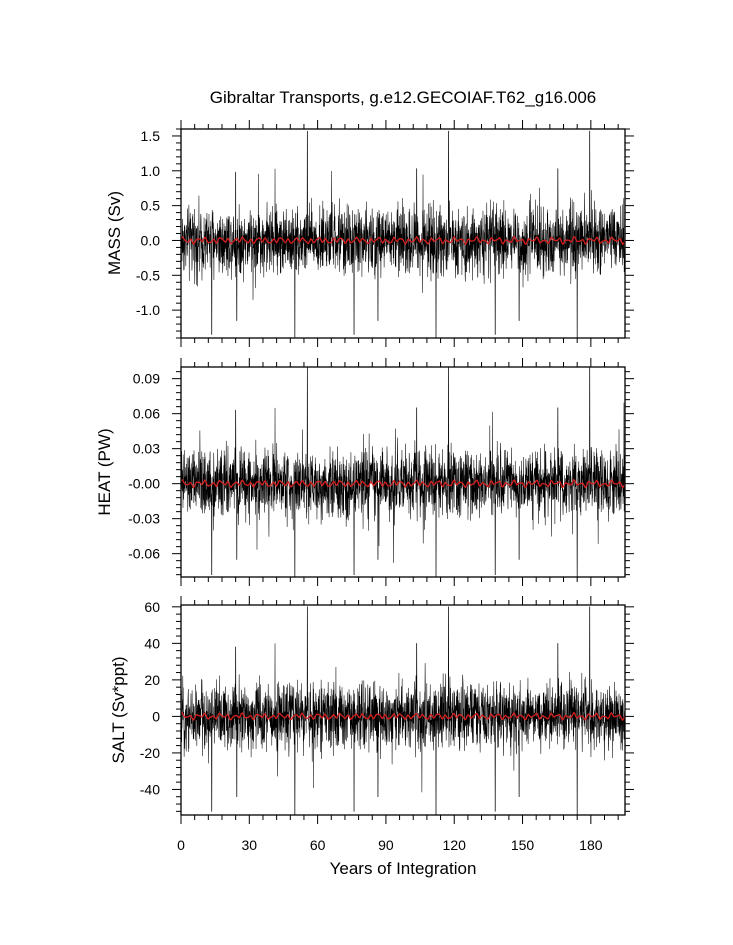 The width and height of the screenshot is (733, 945). What do you see at coordinates (148, 275) in the screenshot?
I see `y-tick-label: -0.5` at bounding box center [148, 275].